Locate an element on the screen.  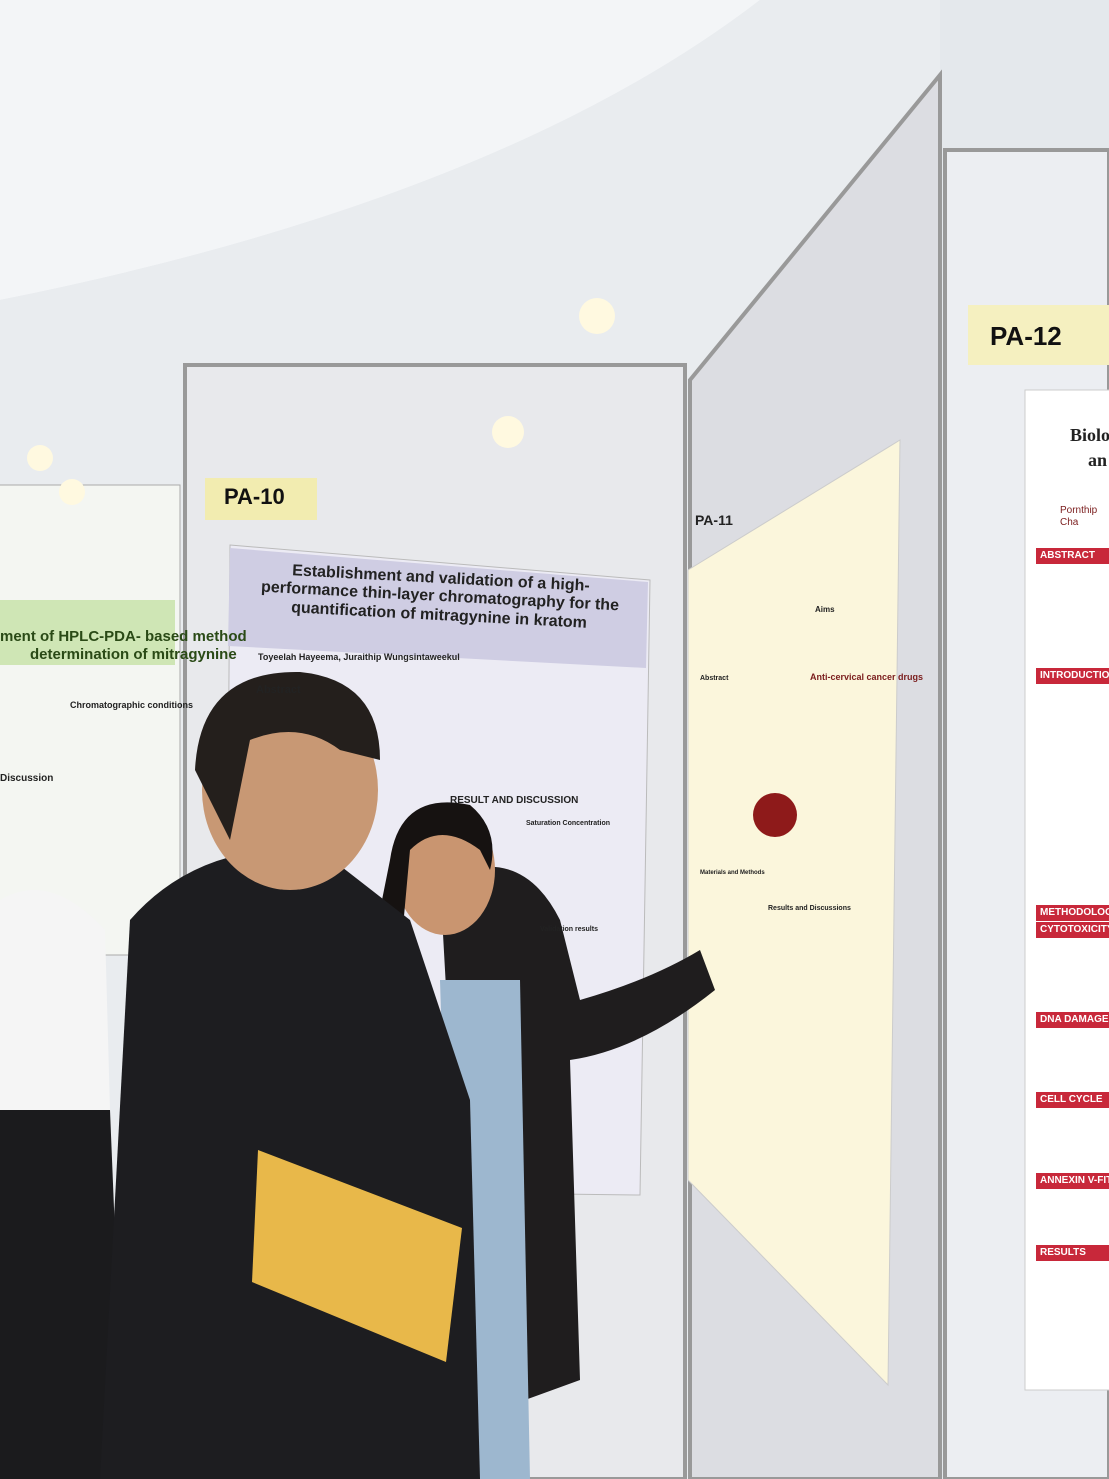
sign-label: PA-10 is located at coordinates (254, 496).